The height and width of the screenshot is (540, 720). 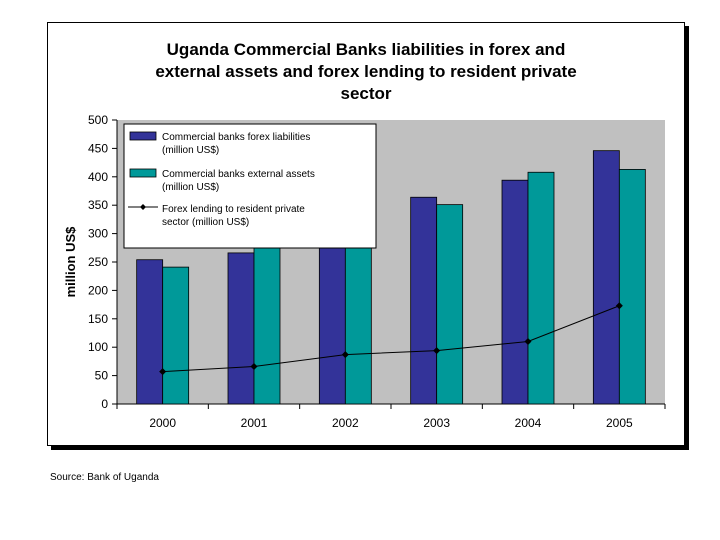 I want to click on legend-box, so click(x=250, y=186).